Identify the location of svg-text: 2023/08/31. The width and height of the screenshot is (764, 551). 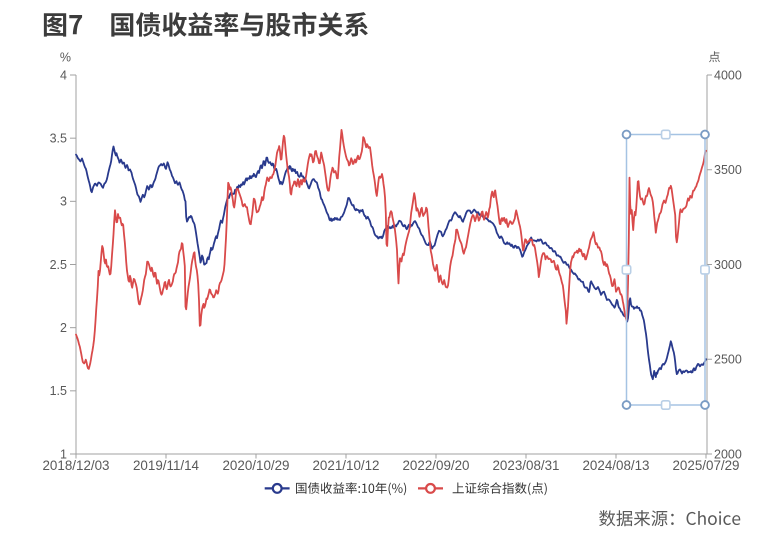
(525, 465).